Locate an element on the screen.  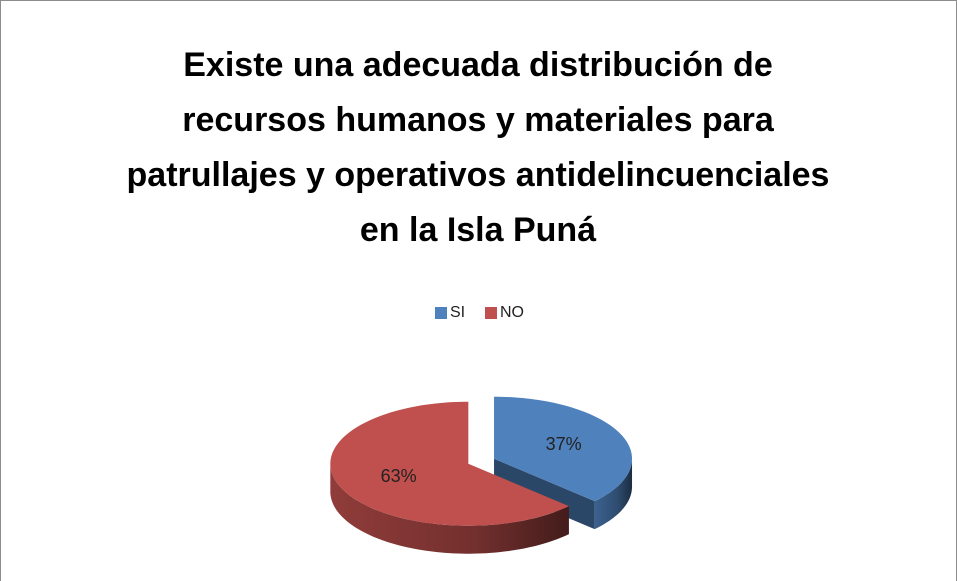
data-label: 37% is located at coordinates (564, 444).